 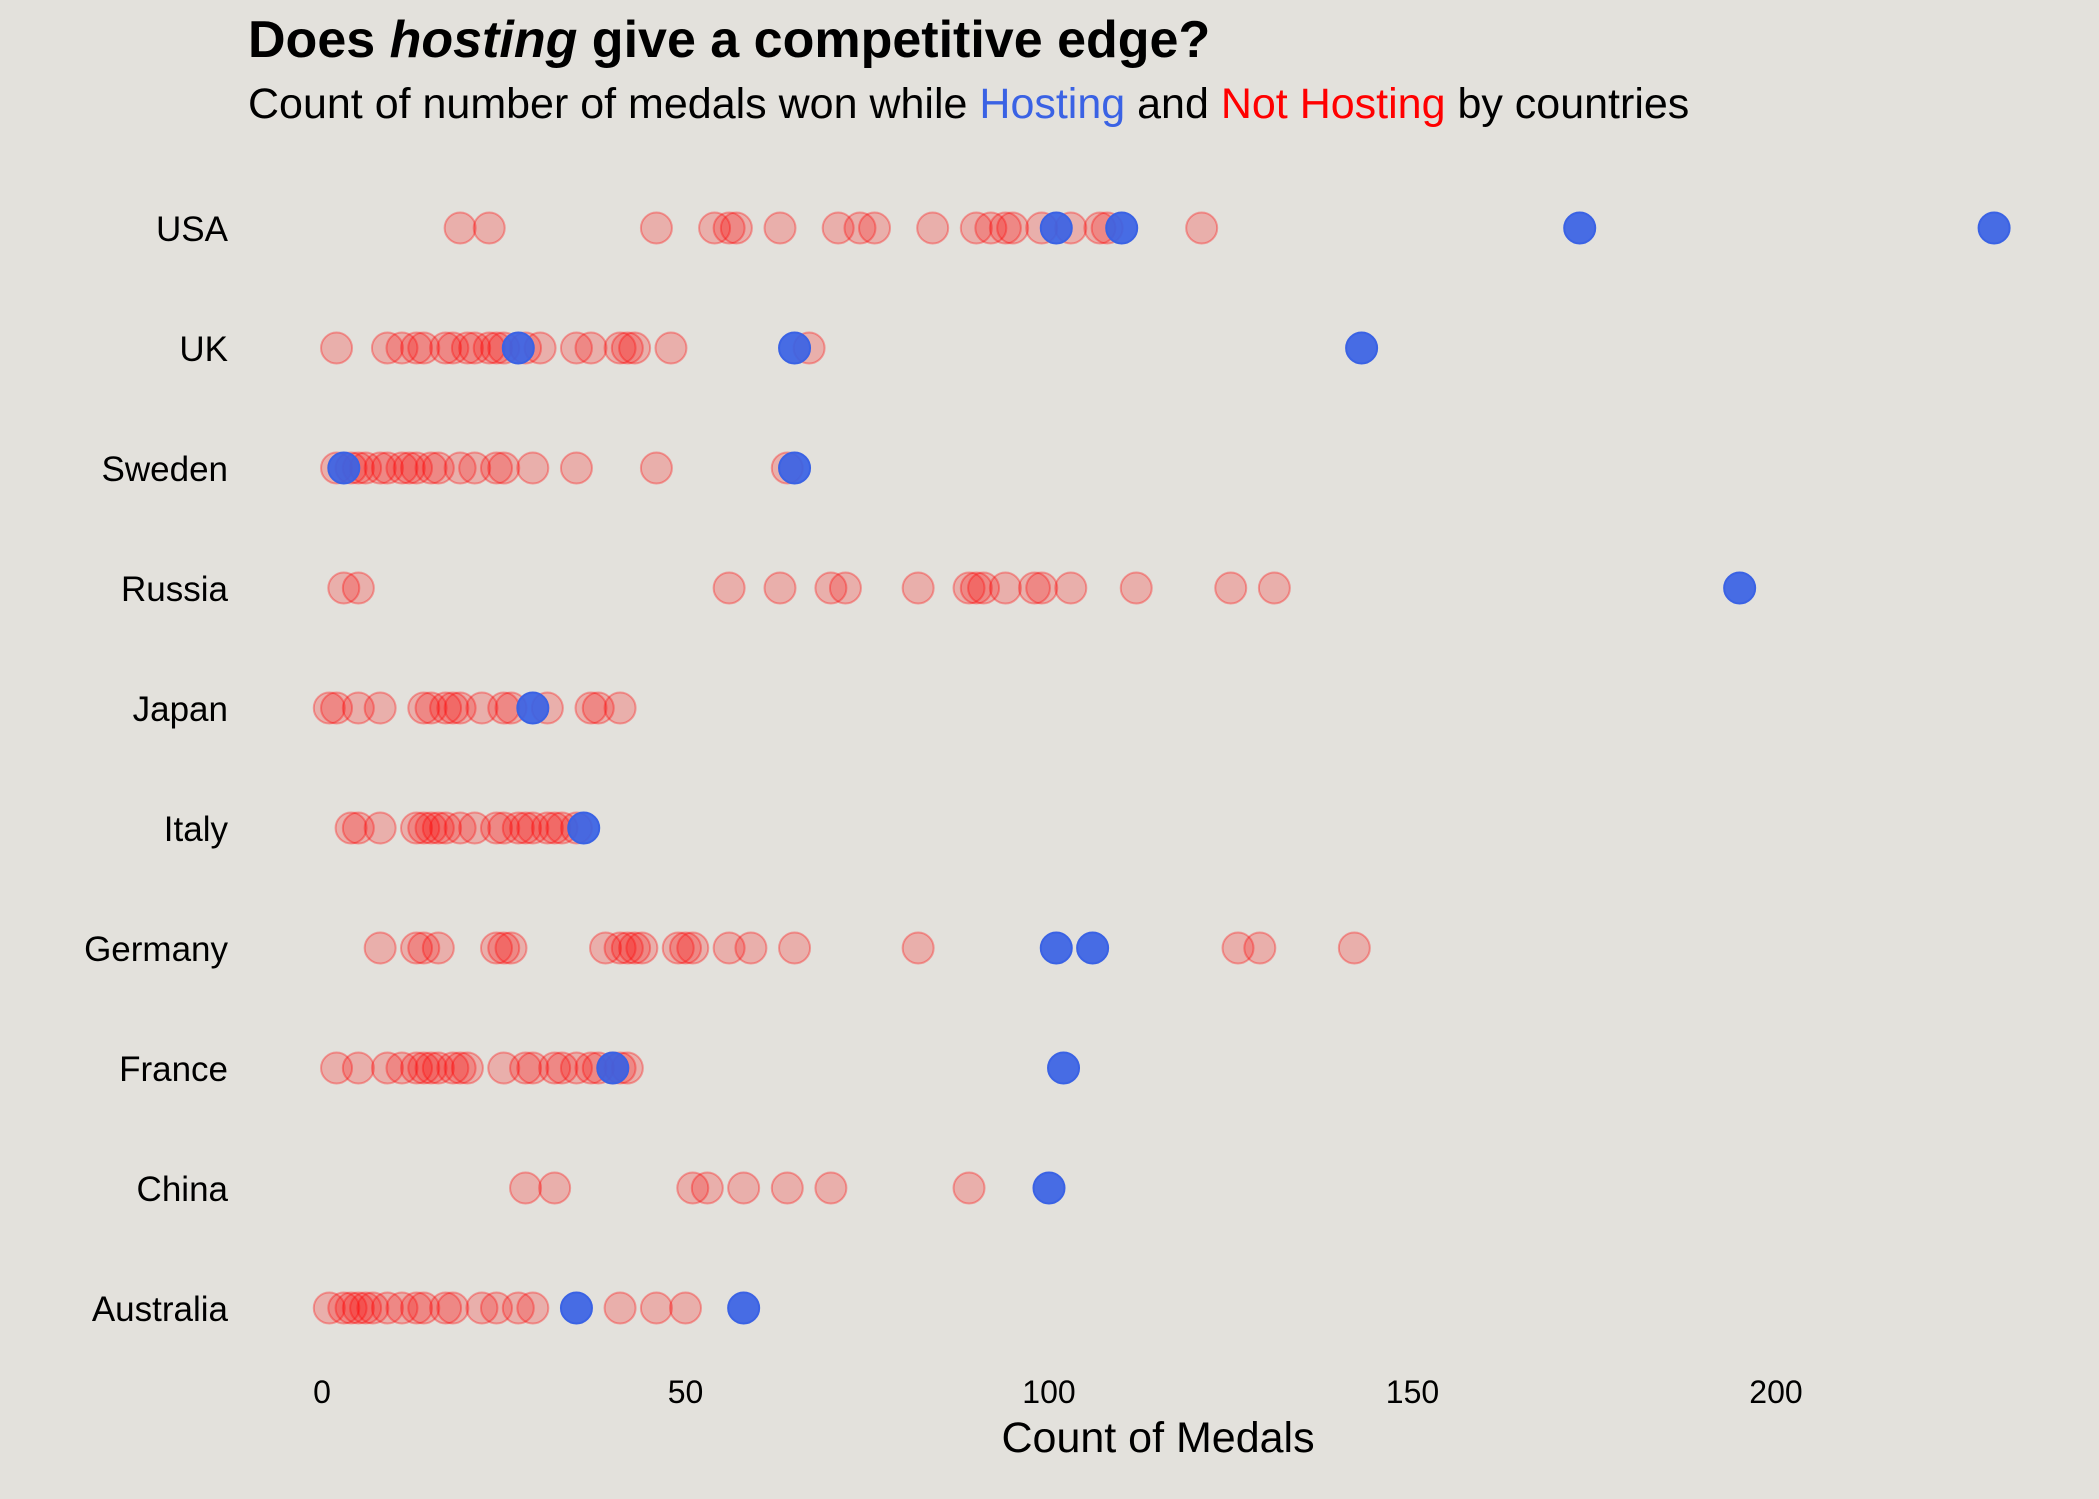 What do you see at coordinates (203, 349) in the screenshot?
I see `category-label: UK` at bounding box center [203, 349].